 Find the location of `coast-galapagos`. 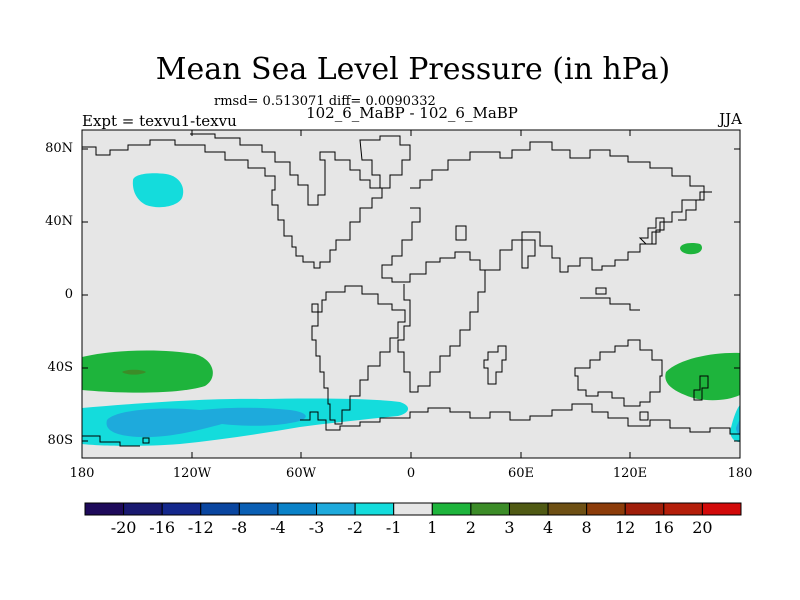

coast-galapagos is located at coordinates (315, 308).